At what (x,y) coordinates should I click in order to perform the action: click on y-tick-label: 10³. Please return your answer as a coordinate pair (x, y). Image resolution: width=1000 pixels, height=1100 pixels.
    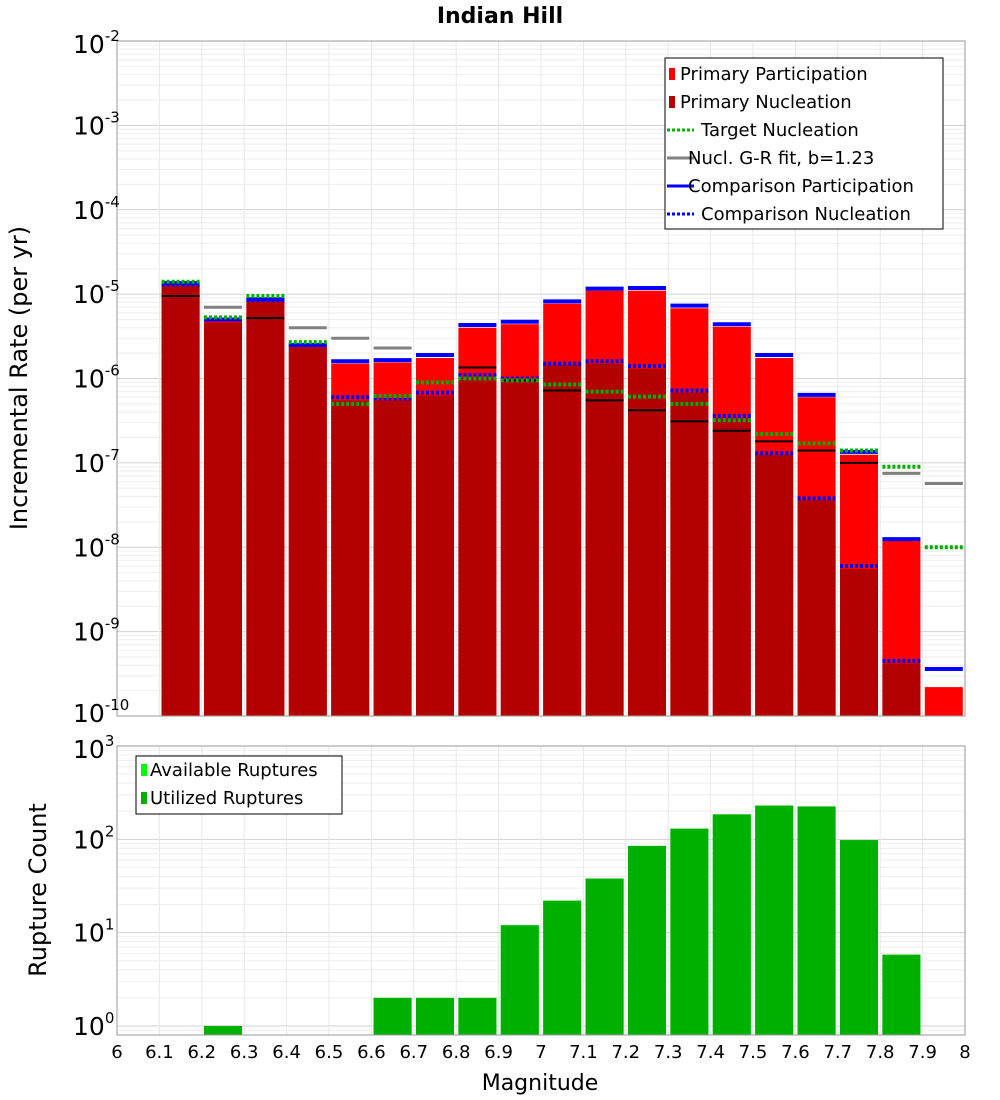
    Looking at the image, I should click on (93, 748).